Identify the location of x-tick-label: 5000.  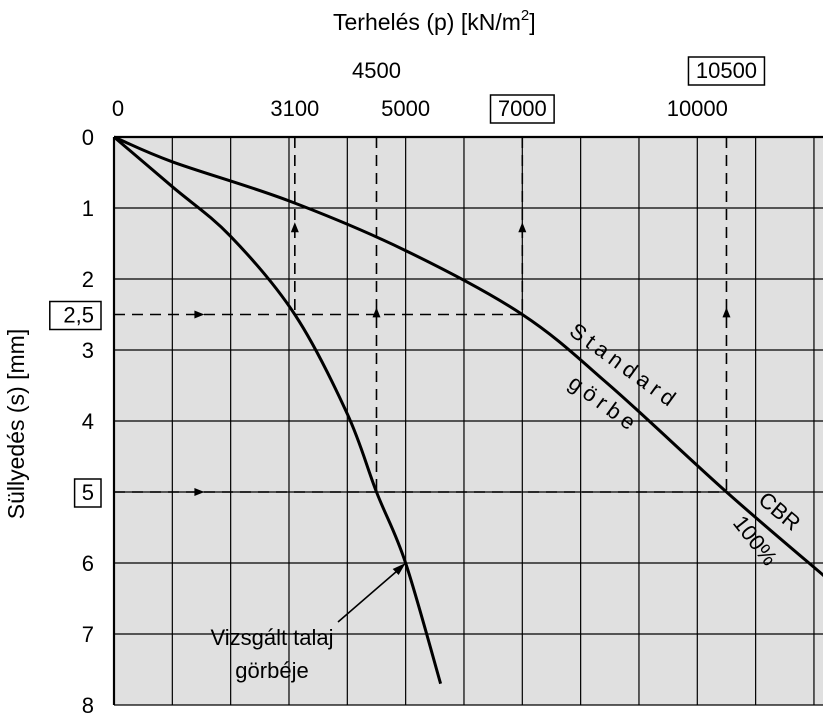
(405, 108).